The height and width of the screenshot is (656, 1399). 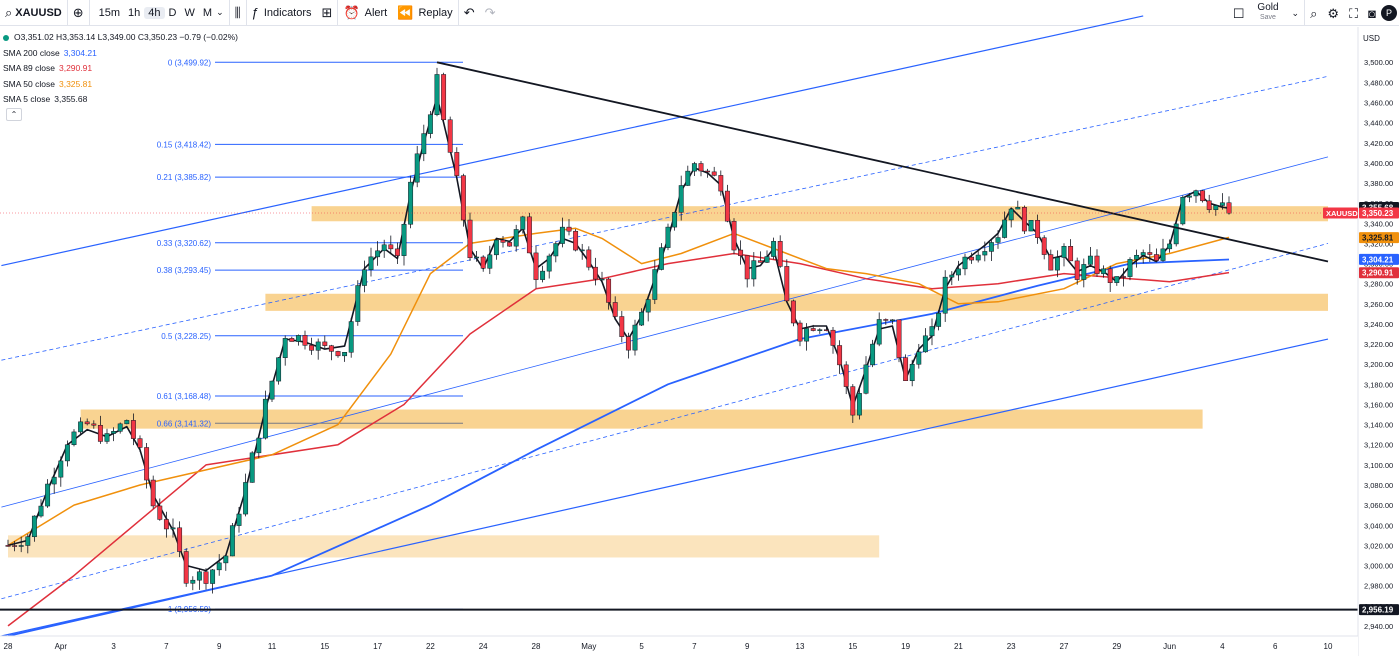 What do you see at coordinates (1372, 13) in the screenshot?
I see `snapshot-button: ◙` at bounding box center [1372, 13].